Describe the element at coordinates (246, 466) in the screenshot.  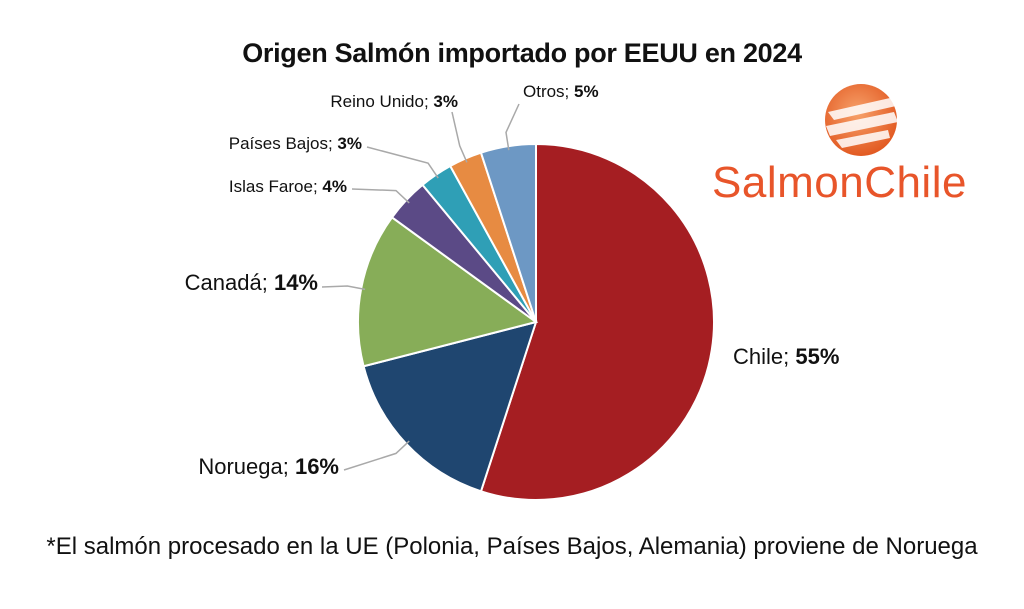
I see `slice-label-name: Noruega;` at that location.